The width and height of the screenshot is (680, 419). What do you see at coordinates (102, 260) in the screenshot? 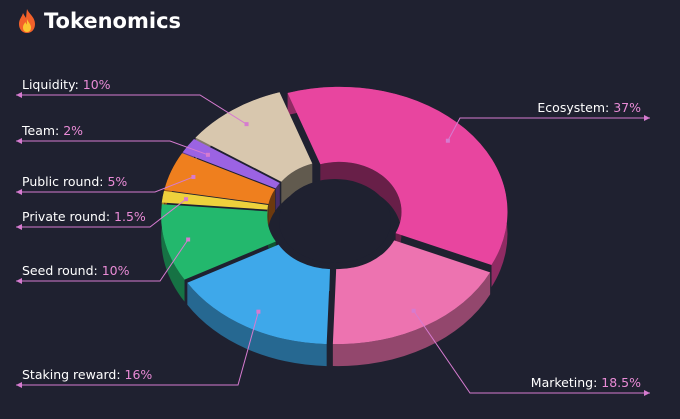
I see `leader-line-seed-round` at bounding box center [102, 260].